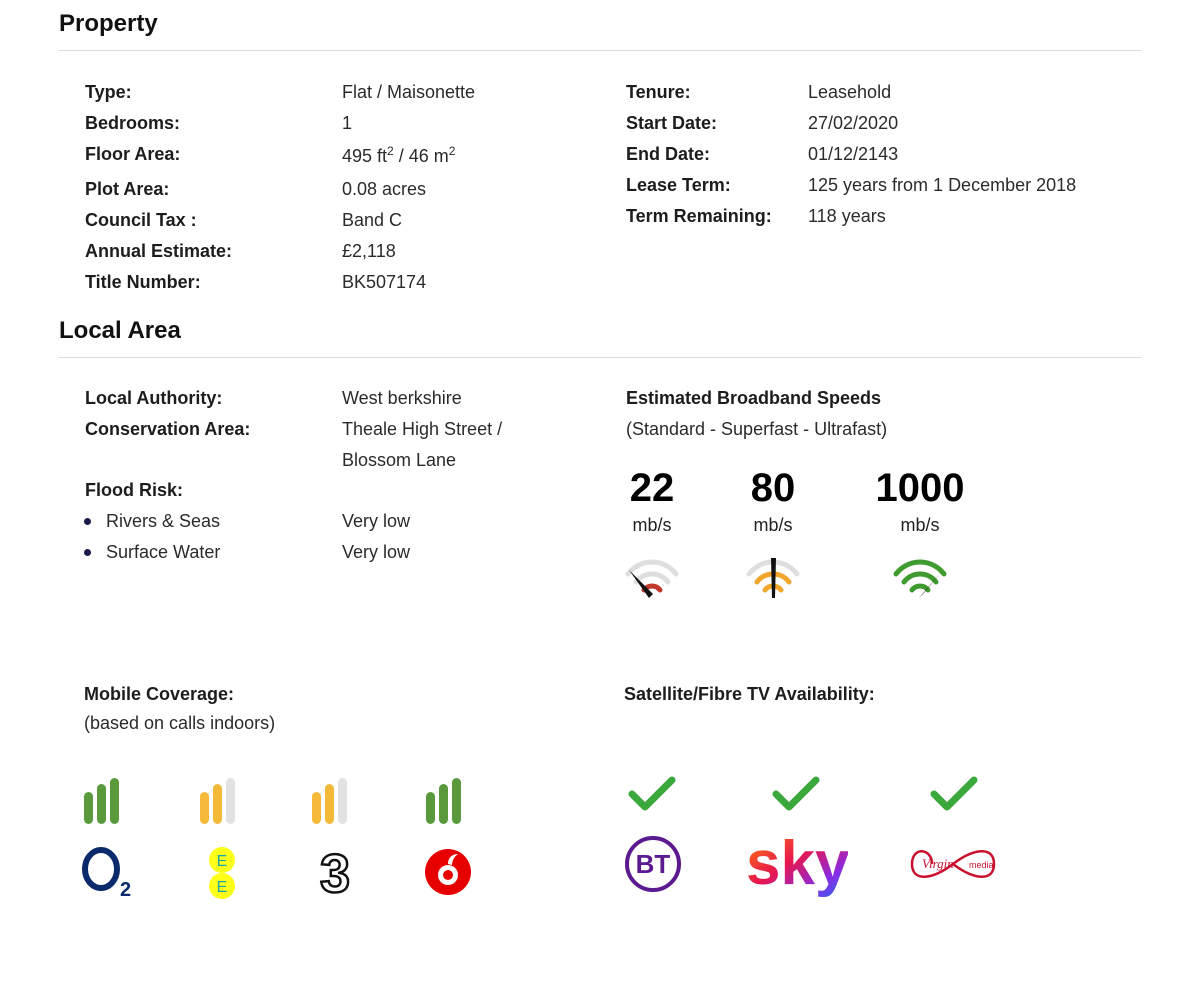  I want to click on tenure-value: Leasehold, so click(850, 92).